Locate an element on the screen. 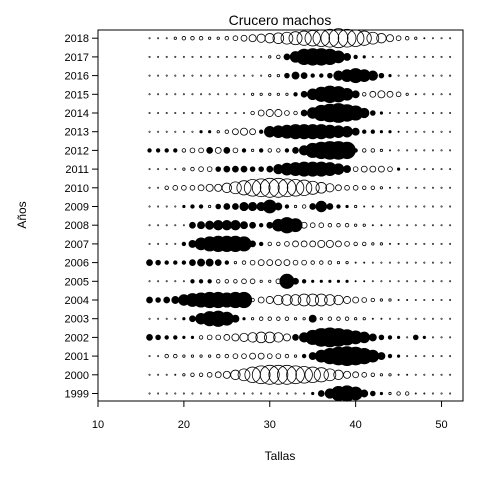 This screenshot has height=480, width=480. x-axis: 10 20 30 40 50 is located at coordinates (270, 416).